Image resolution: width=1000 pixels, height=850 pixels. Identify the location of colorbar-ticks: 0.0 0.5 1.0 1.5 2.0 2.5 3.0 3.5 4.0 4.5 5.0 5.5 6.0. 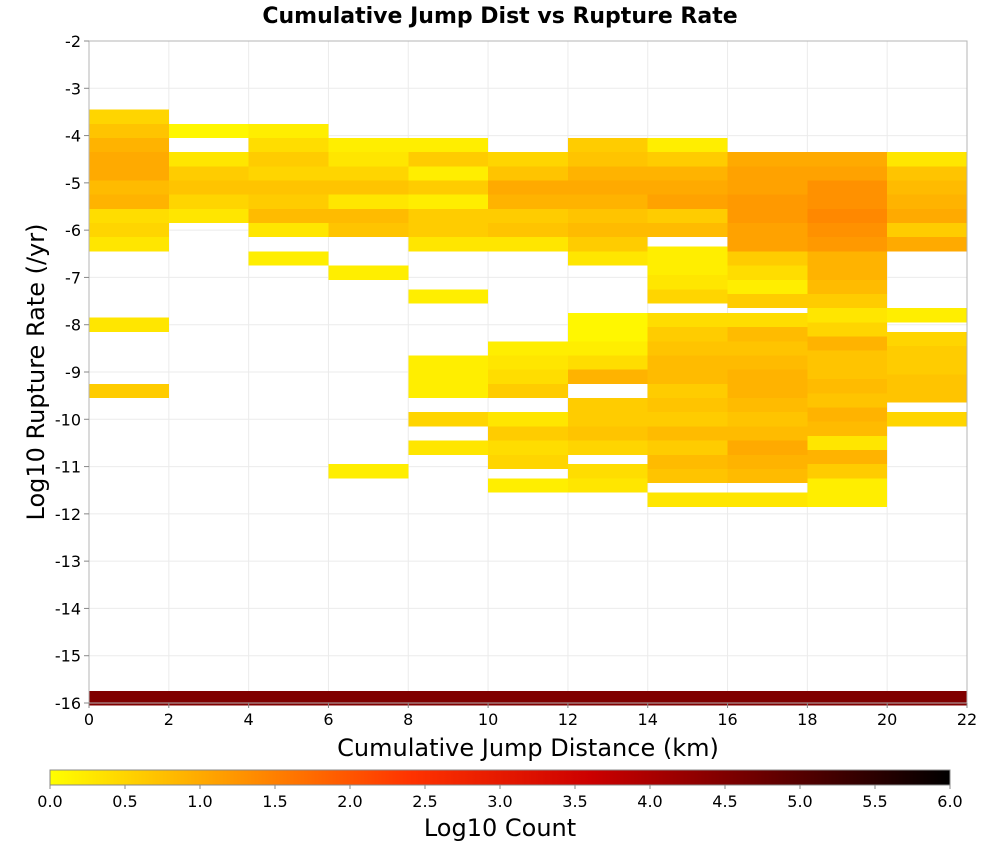
(500, 798).